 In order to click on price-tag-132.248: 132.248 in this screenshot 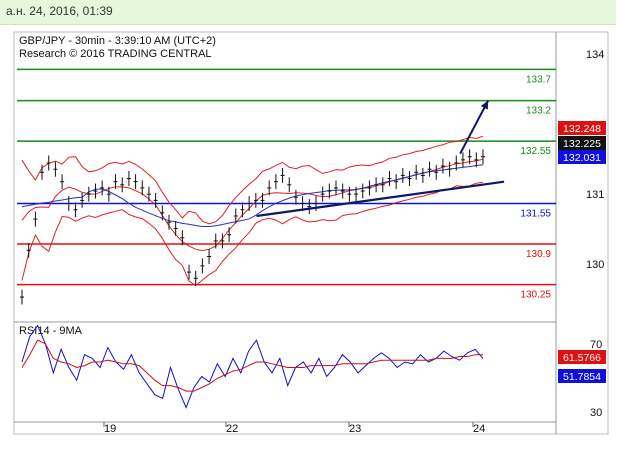, I will do `click(582, 129)`.